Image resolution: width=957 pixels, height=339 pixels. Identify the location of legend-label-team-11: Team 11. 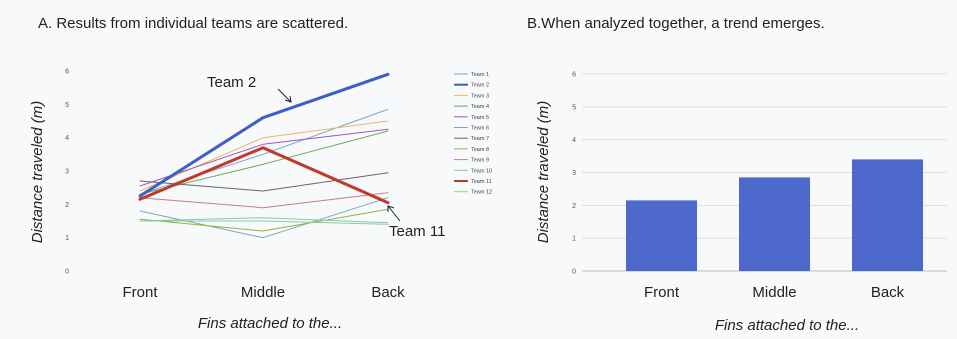
(481, 182).